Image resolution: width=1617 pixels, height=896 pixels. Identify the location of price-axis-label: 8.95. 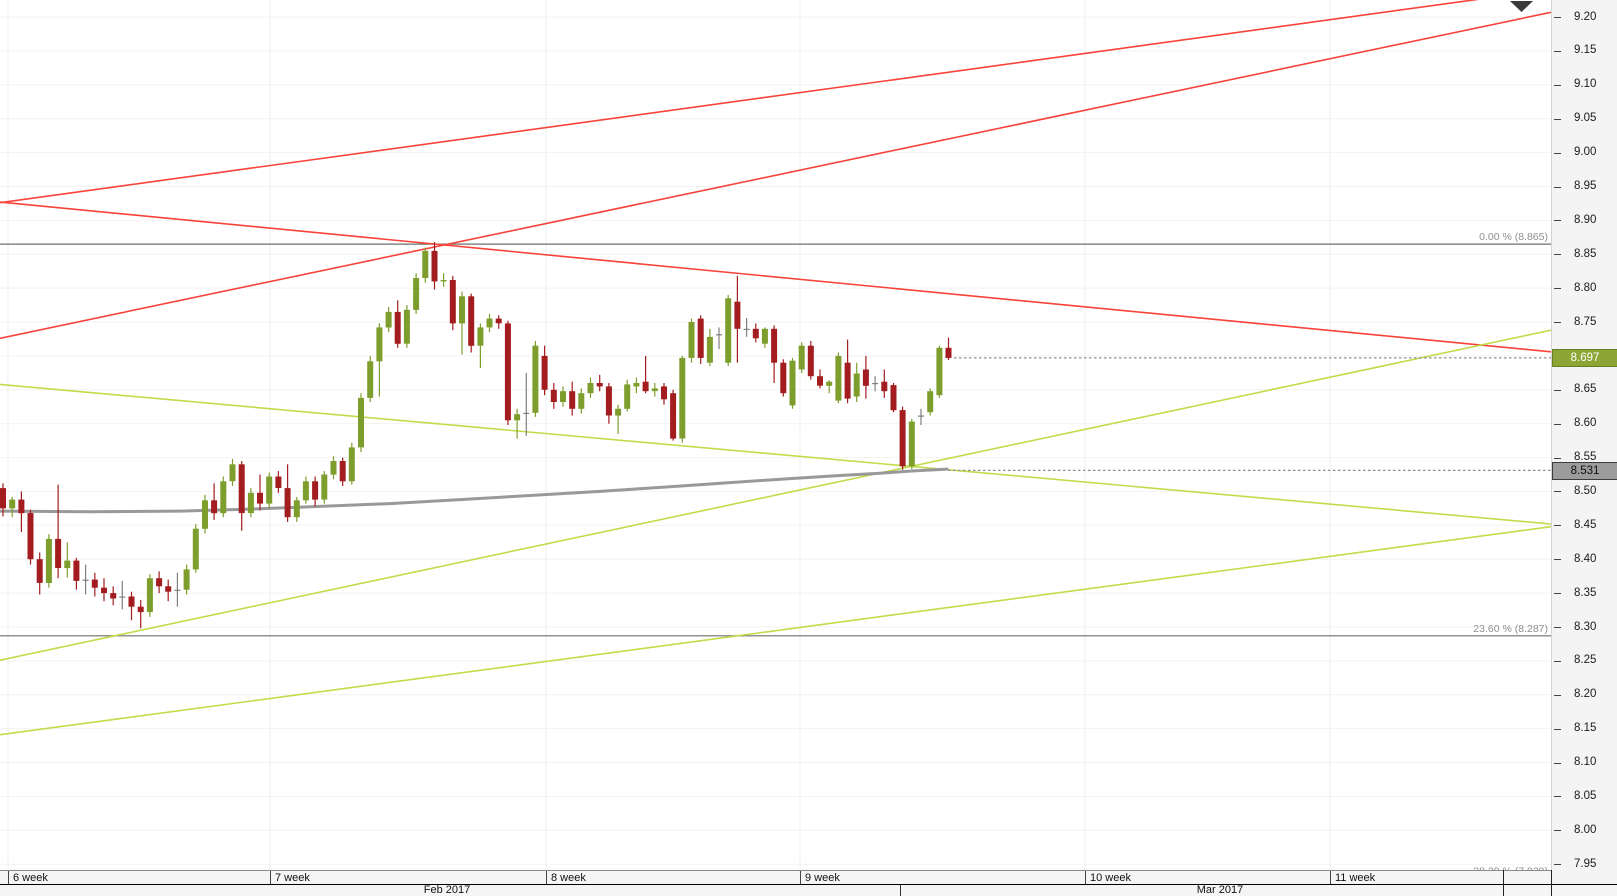
(1585, 186).